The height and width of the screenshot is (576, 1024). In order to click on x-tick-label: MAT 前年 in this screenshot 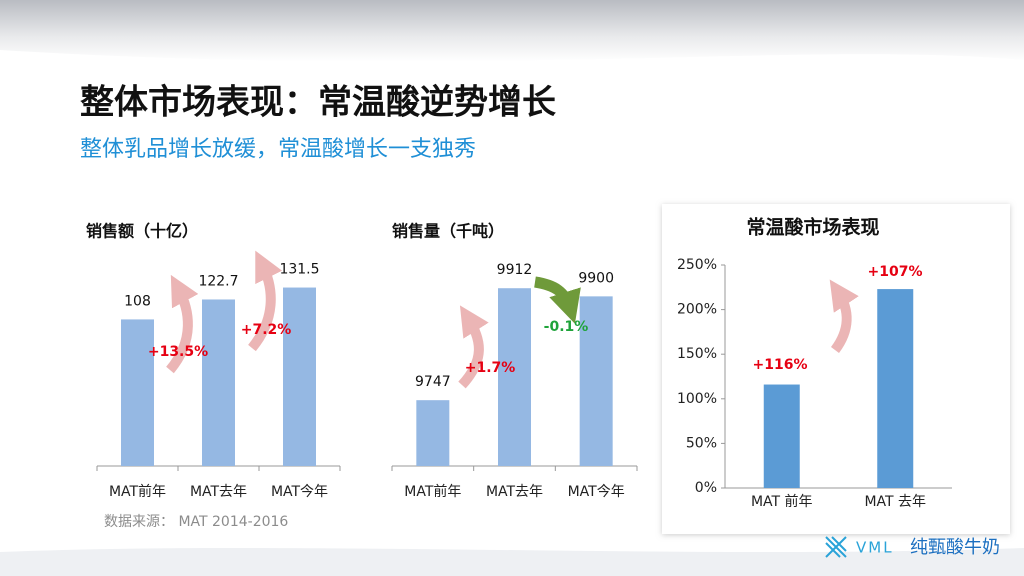, I will do `click(782, 501)`.